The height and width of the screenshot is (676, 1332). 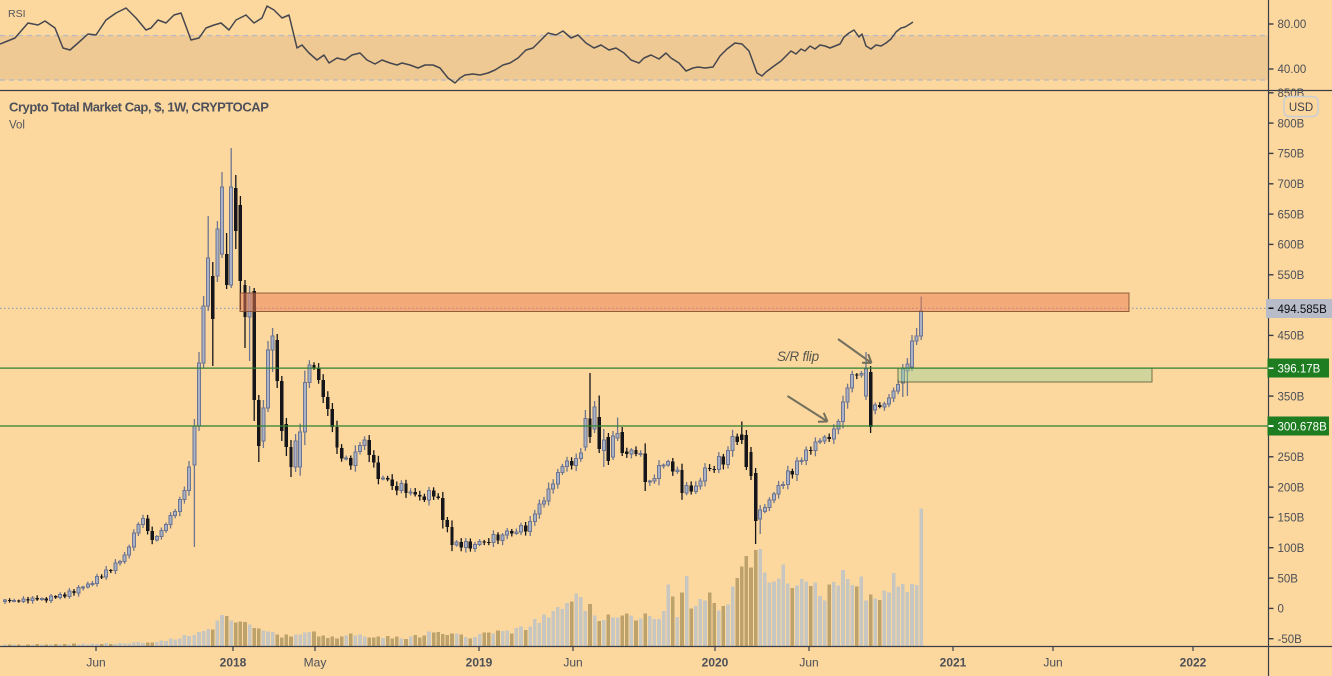 What do you see at coordinates (1301, 108) in the screenshot?
I see `svg-text: USD` at bounding box center [1301, 108].